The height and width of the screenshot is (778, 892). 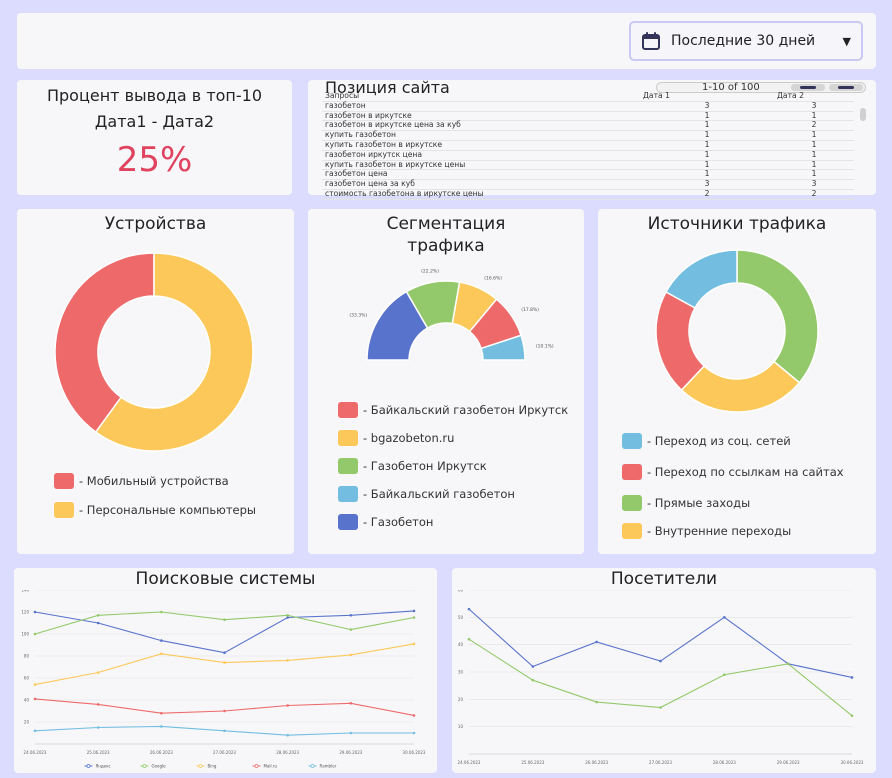 What do you see at coordinates (446, 224) in the screenshot?
I see `segment-title-line1: Сегментация` at bounding box center [446, 224].